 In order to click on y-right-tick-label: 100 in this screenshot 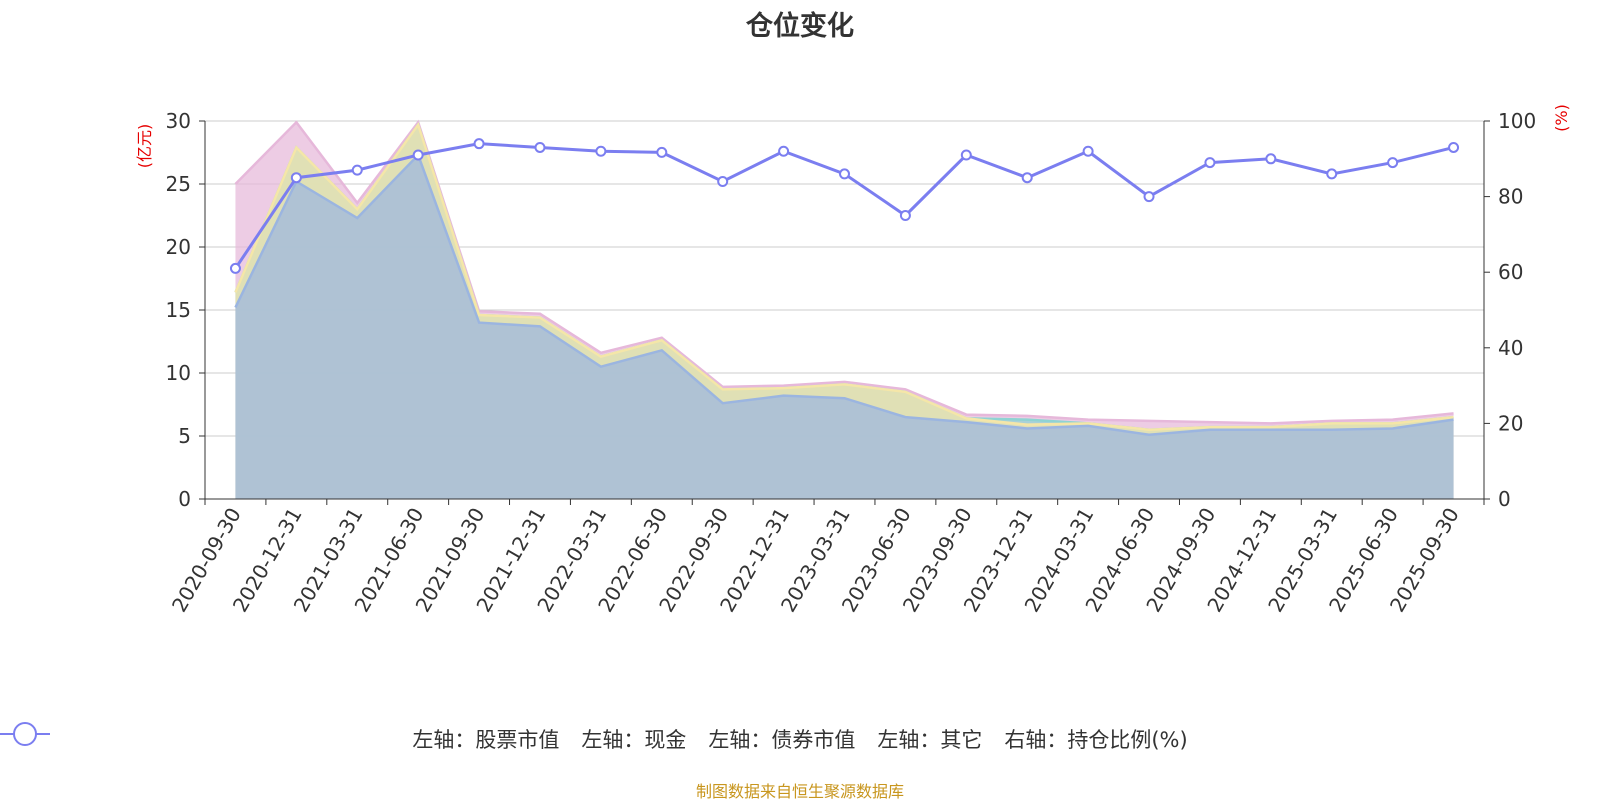, I will do `click(1517, 121)`.